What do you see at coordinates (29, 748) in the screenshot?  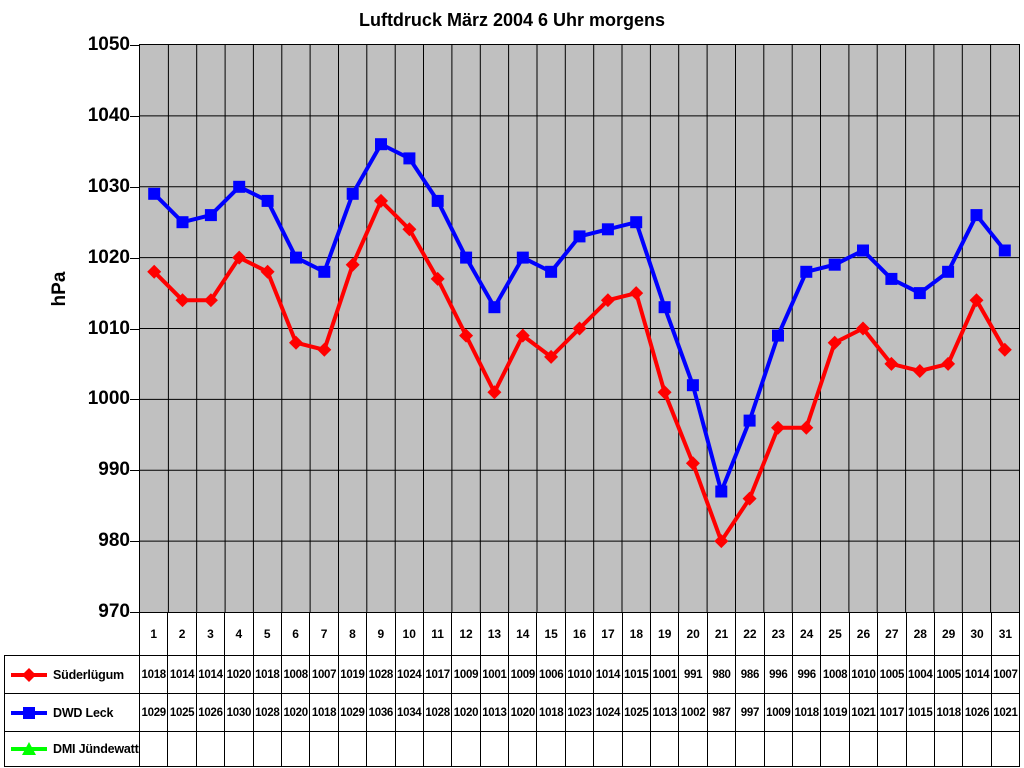 I see `triangle-marker-icon` at bounding box center [29, 748].